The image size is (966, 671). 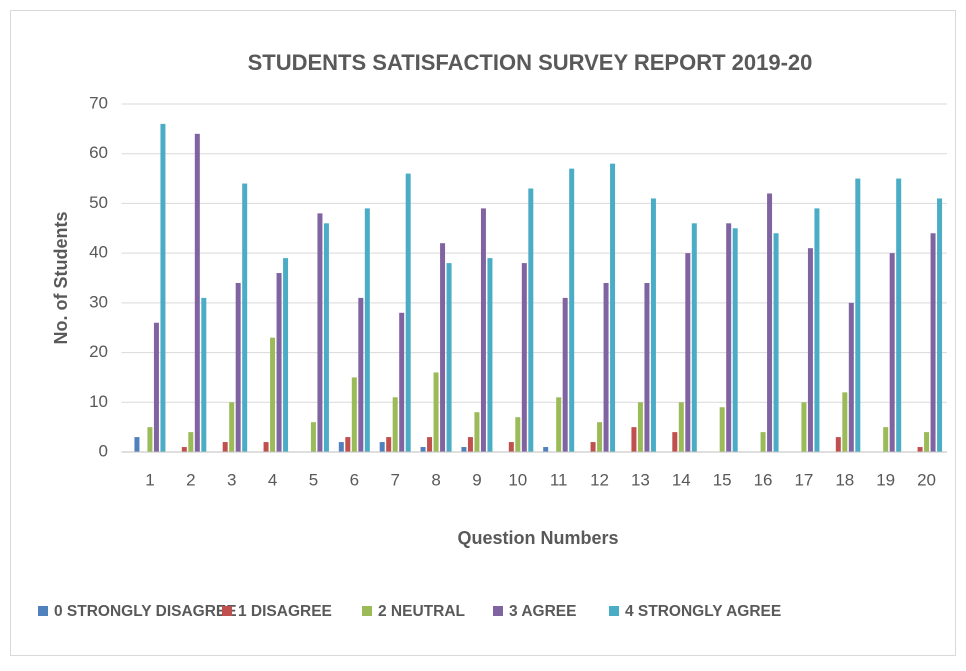 I want to click on x-tick-label: 6, so click(x=354, y=479).